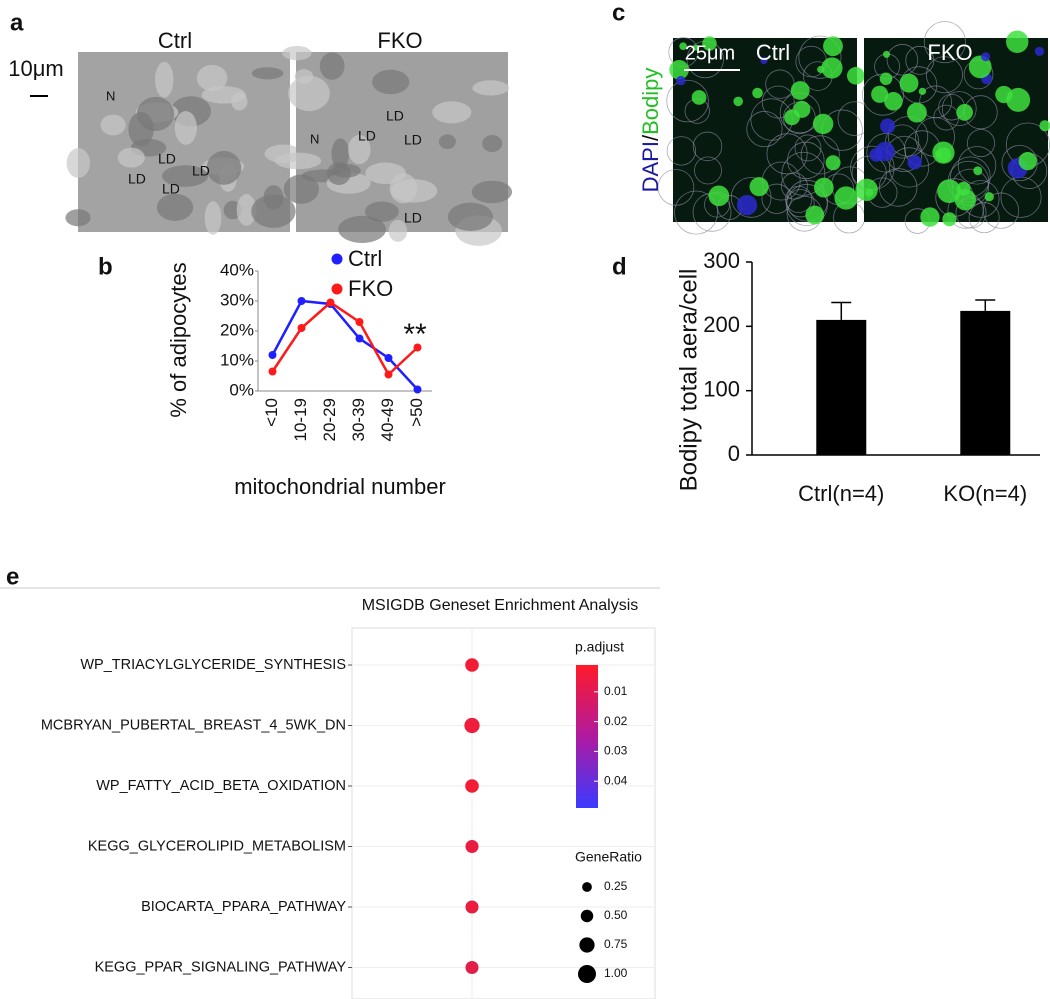  Describe the element at coordinates (178, 339) in the screenshot. I see `y-axis-label: % of adipocytes` at that location.